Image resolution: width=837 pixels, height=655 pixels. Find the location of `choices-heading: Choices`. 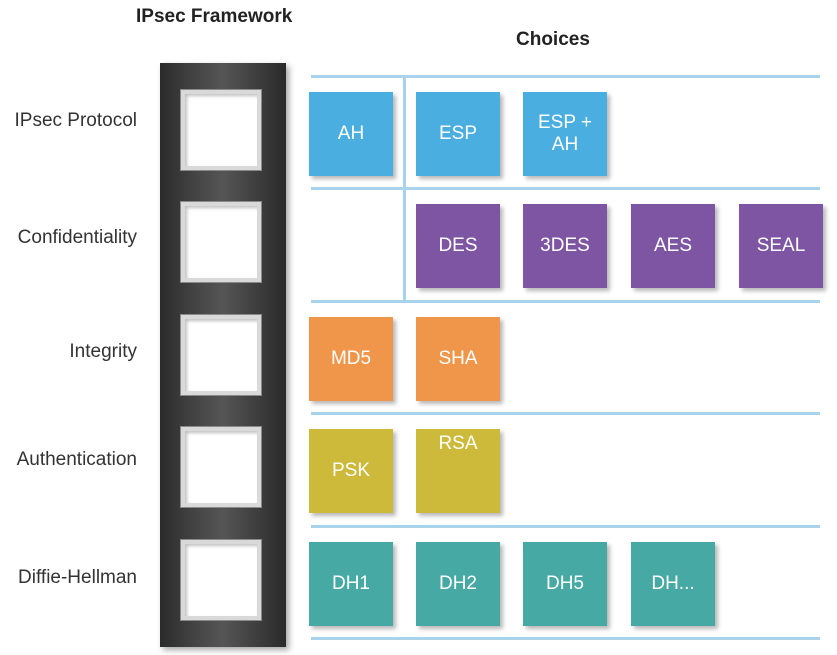

choices-heading: Choices is located at coordinates (553, 39).